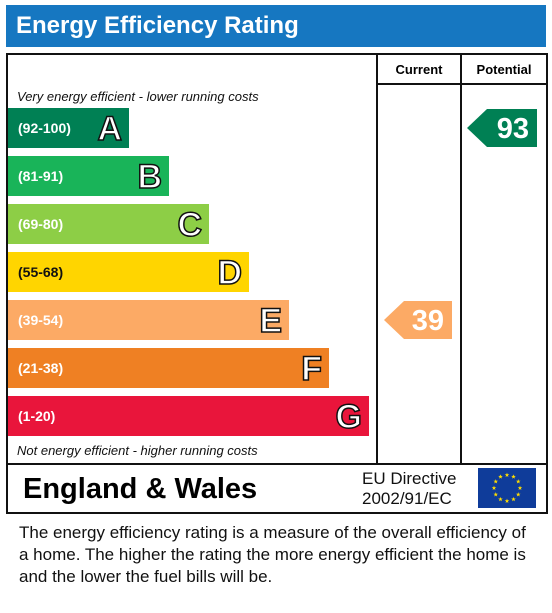 This screenshot has height=613, width=552. Describe the element at coordinates (349, 417) in the screenshot. I see `band-letter-label: G` at that location.